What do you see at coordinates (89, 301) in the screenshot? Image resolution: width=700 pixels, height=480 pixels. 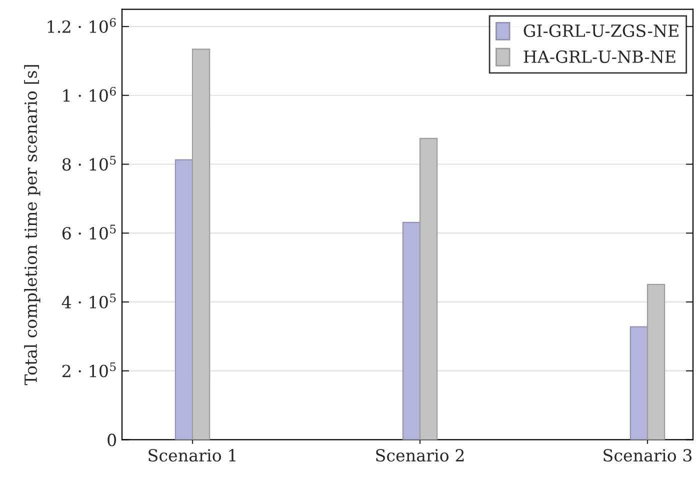 I see `y-tick-label: 4 · 10$^{5}$` at bounding box center [89, 301].